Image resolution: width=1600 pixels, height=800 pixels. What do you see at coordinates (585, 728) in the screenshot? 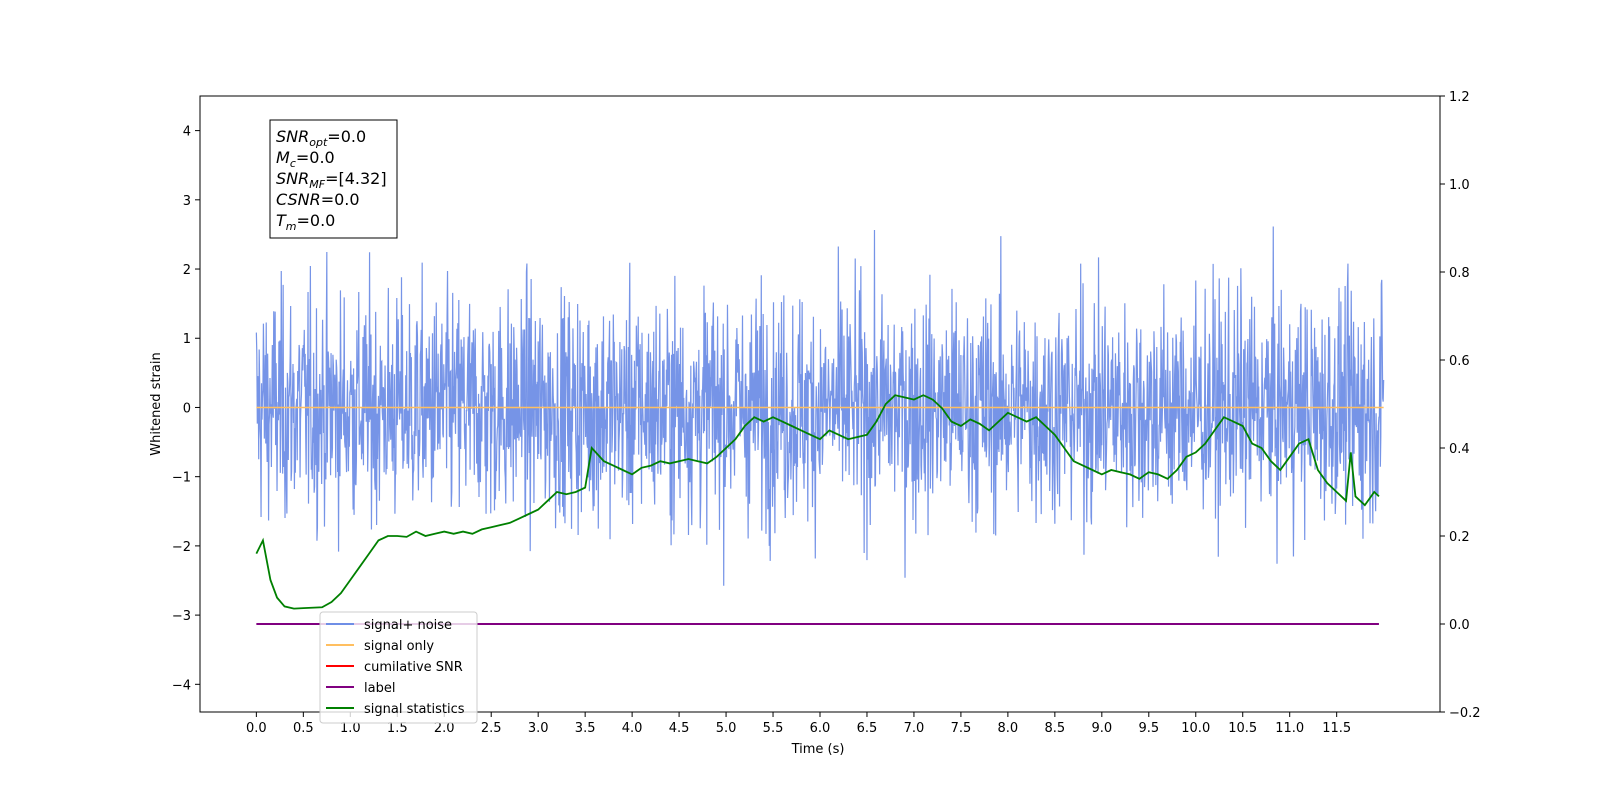
I see `x-tick-label: 3.5` at bounding box center [585, 728].